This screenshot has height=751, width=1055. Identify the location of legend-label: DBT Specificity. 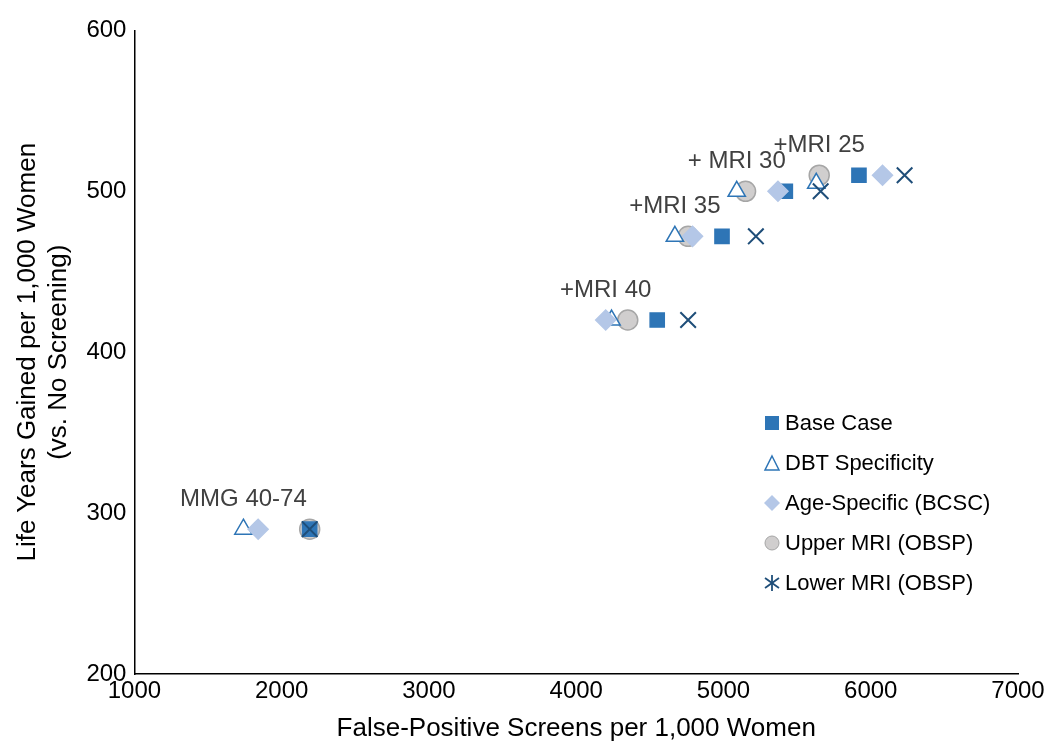
(859, 463).